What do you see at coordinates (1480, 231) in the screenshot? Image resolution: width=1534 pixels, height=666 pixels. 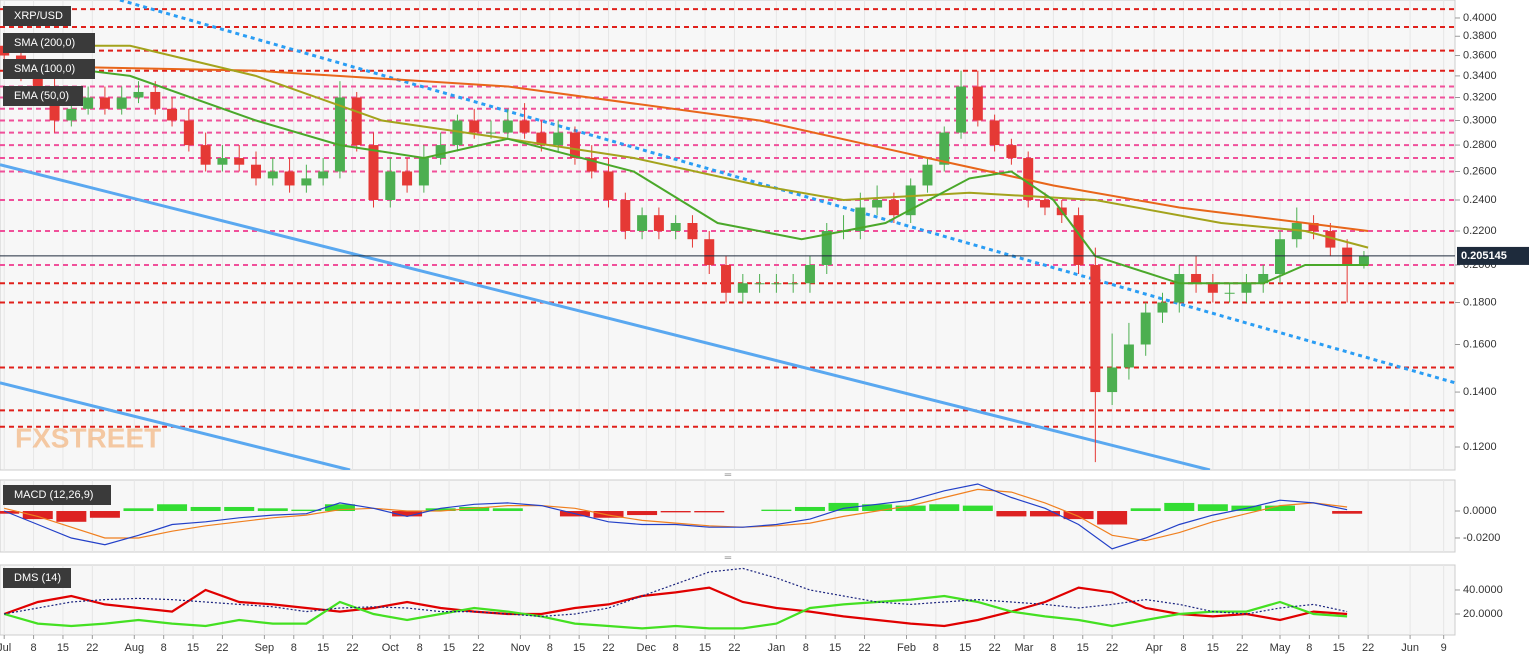 I see `y-tick-label: 0.2200` at bounding box center [1480, 231].